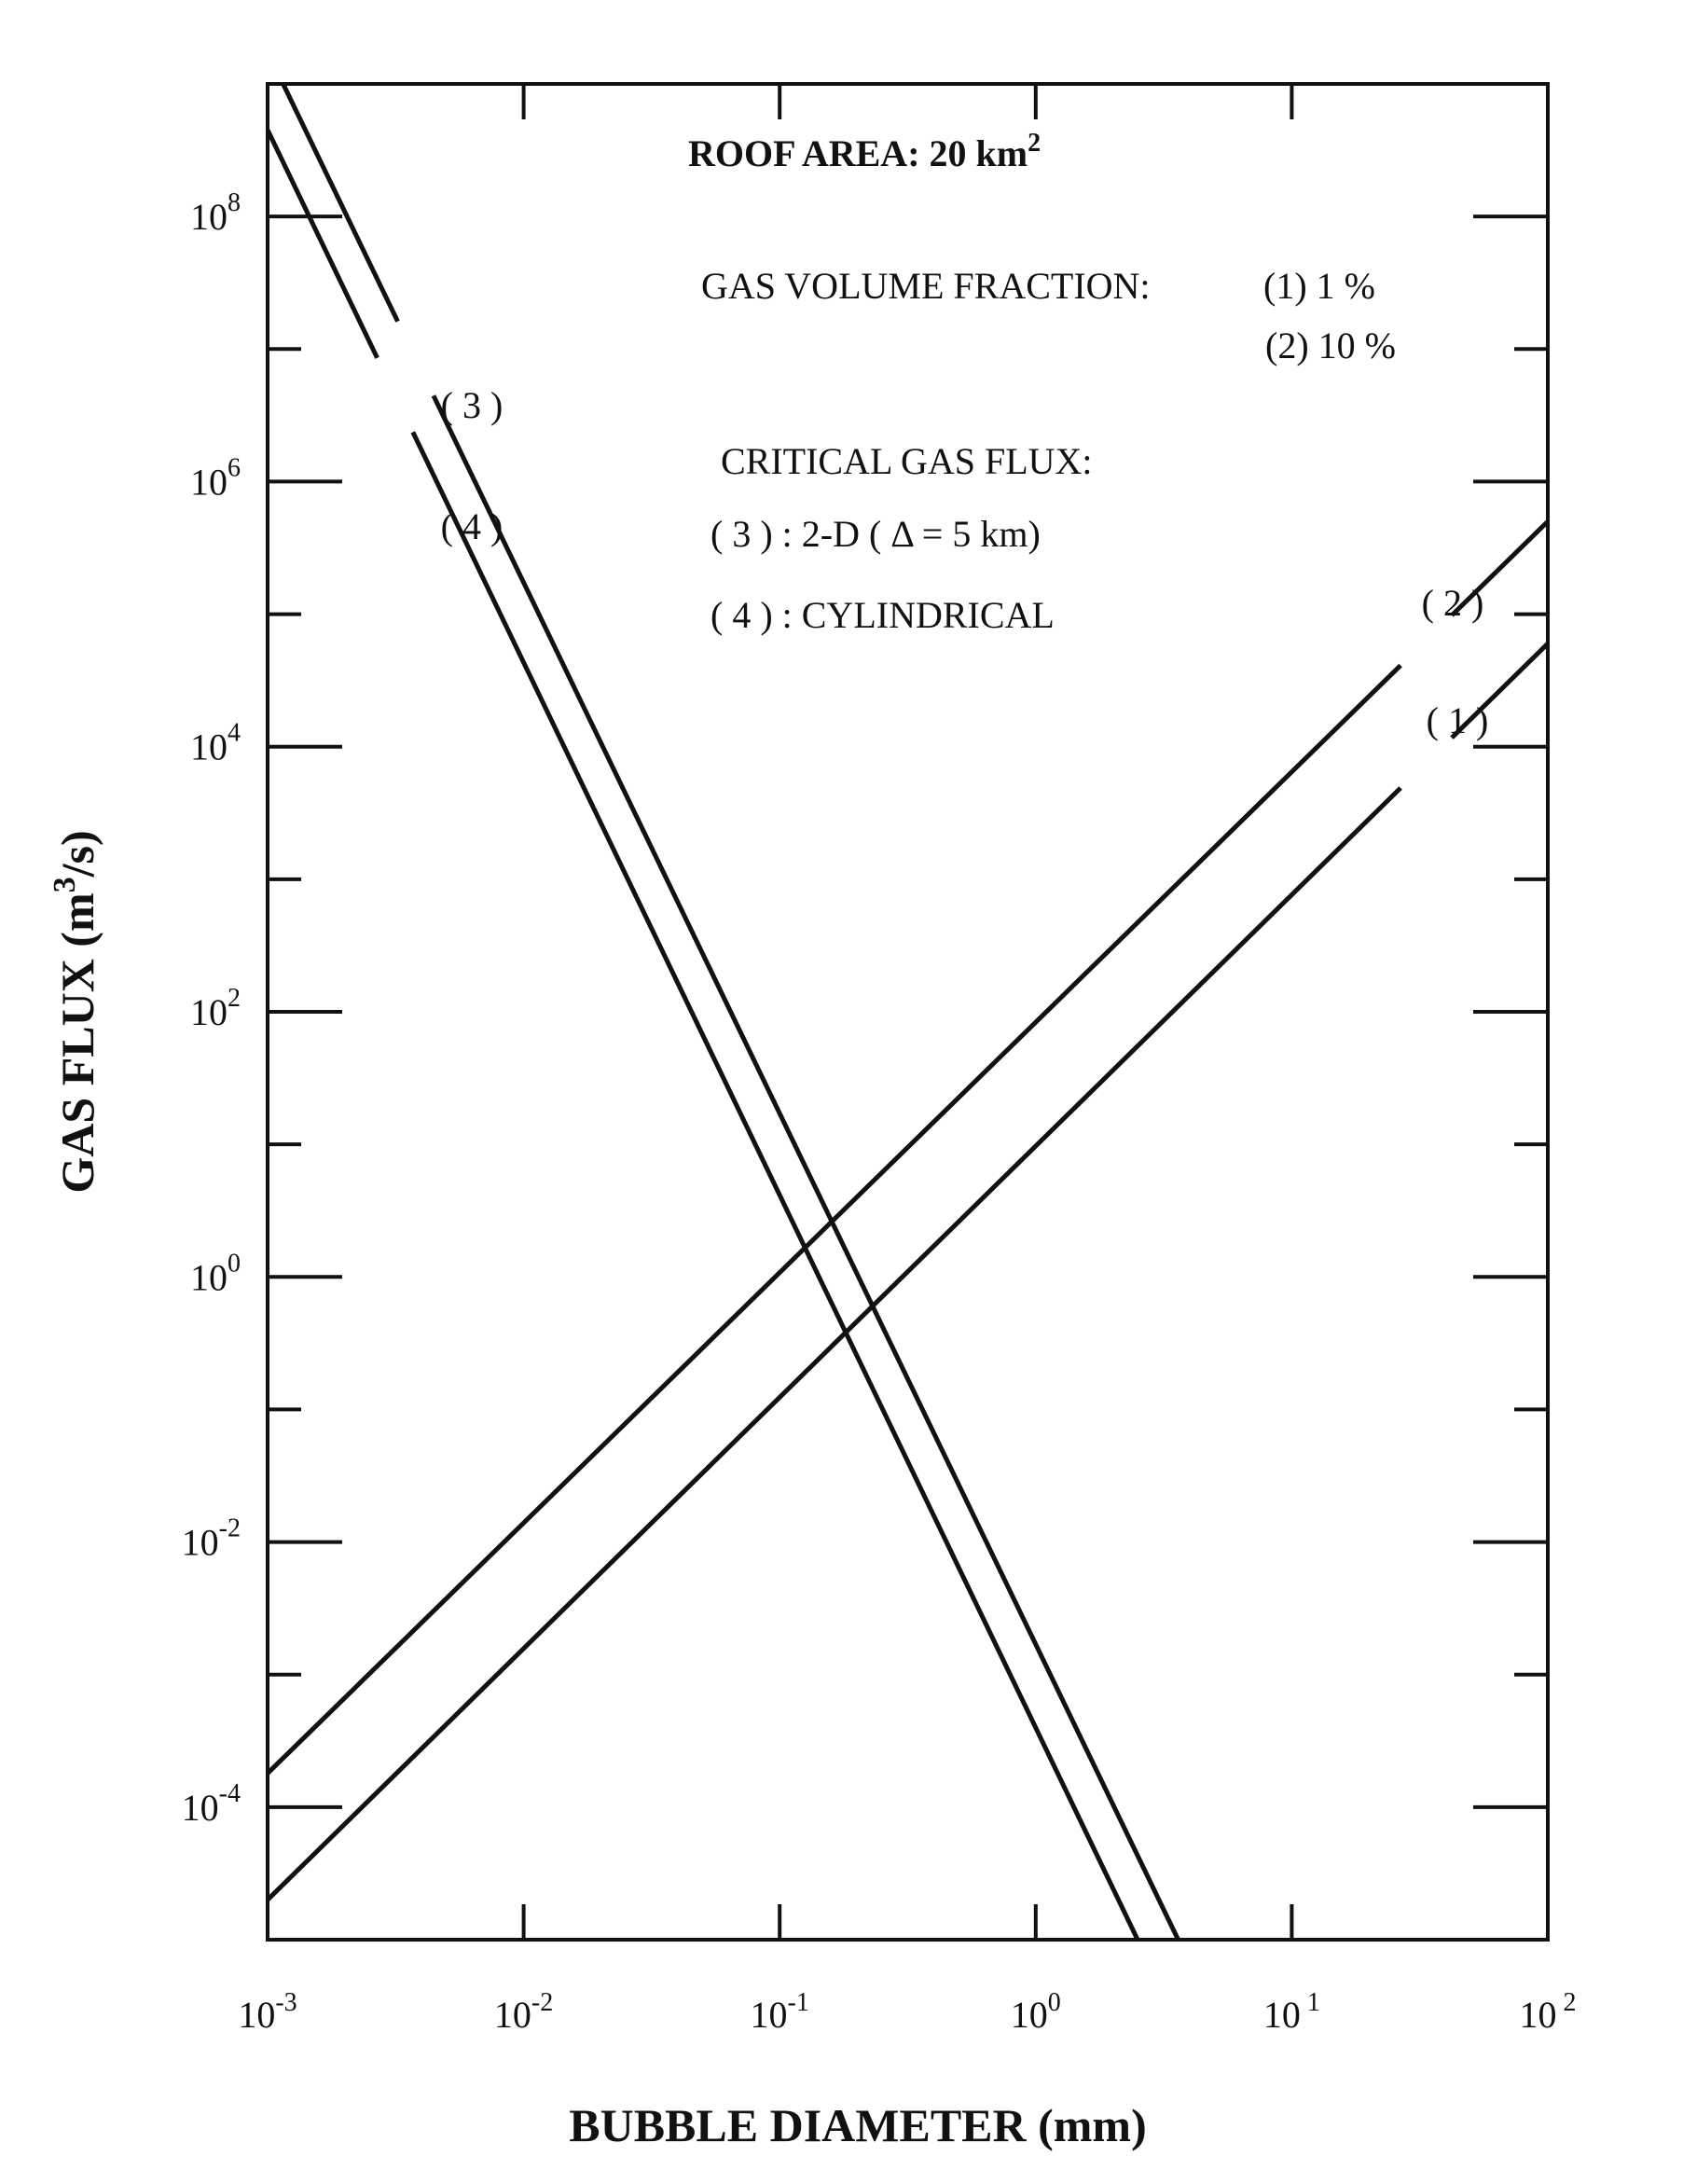  What do you see at coordinates (780, 2012) in the screenshot?
I see `x-tick-label: 10⁻¹` at bounding box center [780, 2012].